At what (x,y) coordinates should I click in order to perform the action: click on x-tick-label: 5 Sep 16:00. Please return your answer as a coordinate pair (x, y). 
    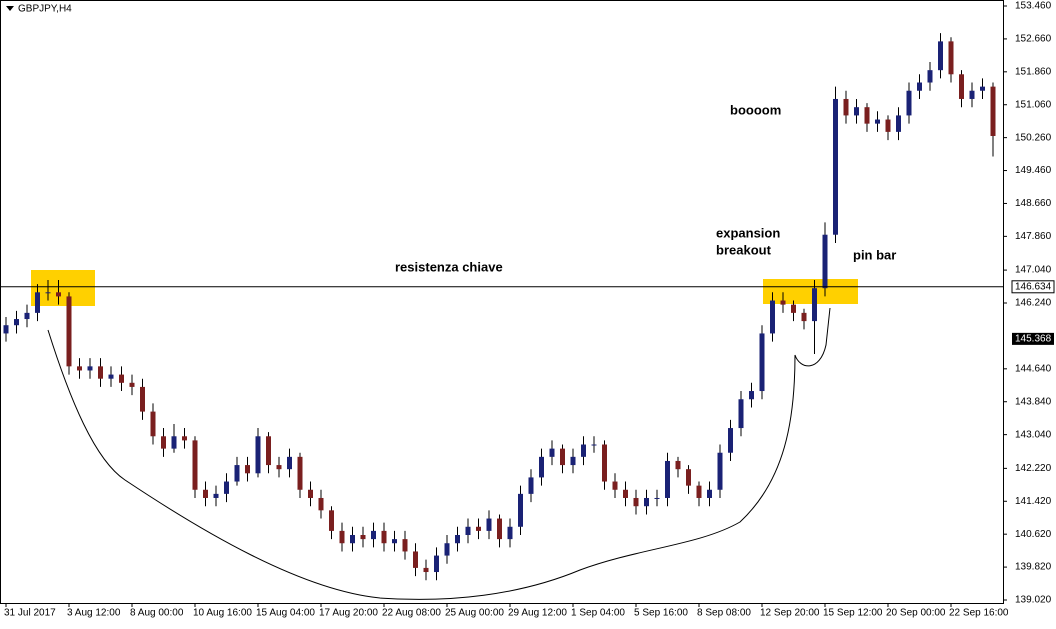
    Looking at the image, I should click on (661, 613).